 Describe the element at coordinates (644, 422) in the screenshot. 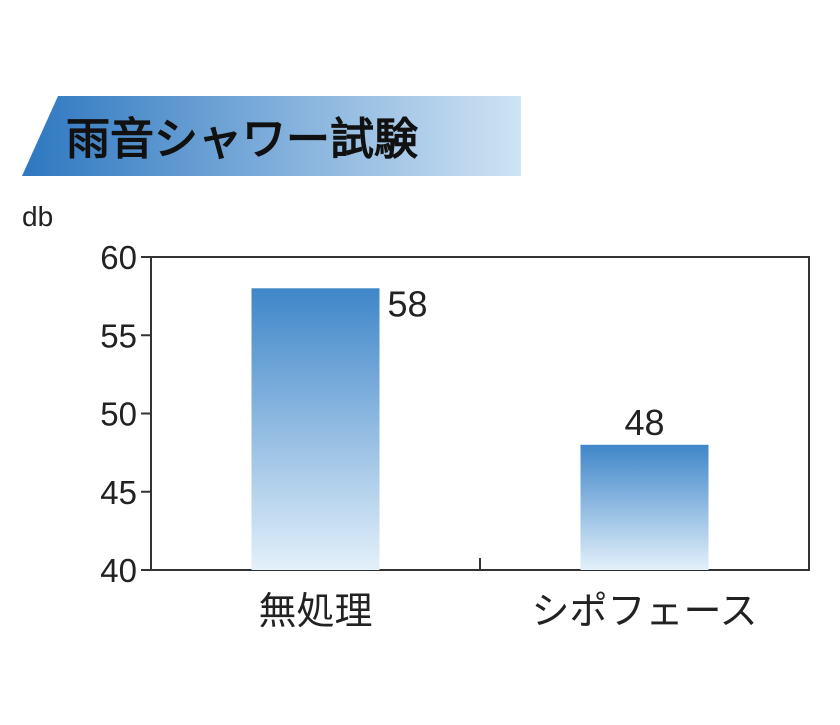

I see `data-label-2: 48` at that location.